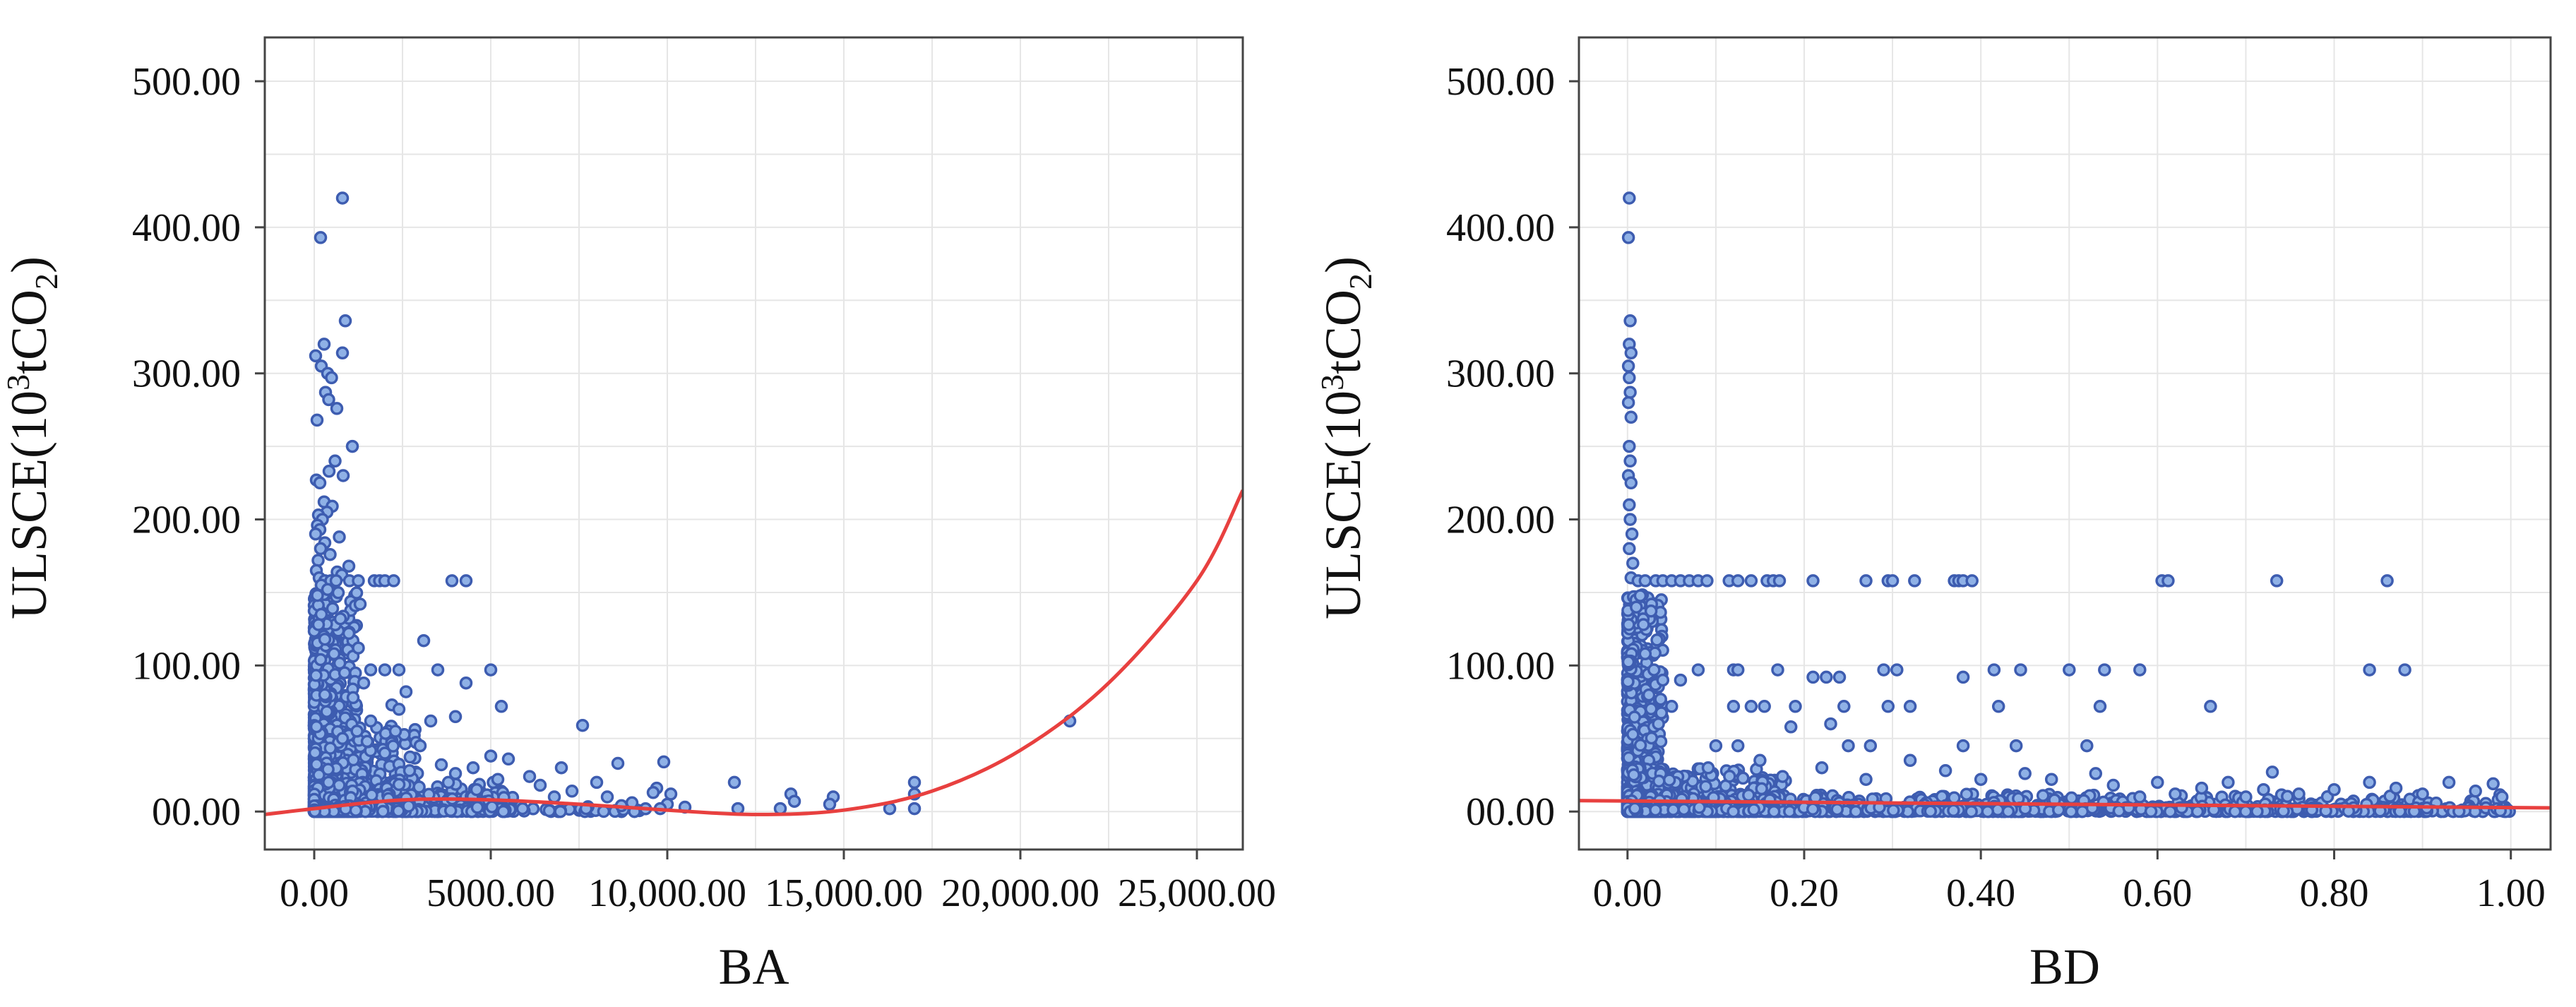  Describe the element at coordinates (844, 893) in the screenshot. I see `x-tick-label: 15,000.00` at that location.